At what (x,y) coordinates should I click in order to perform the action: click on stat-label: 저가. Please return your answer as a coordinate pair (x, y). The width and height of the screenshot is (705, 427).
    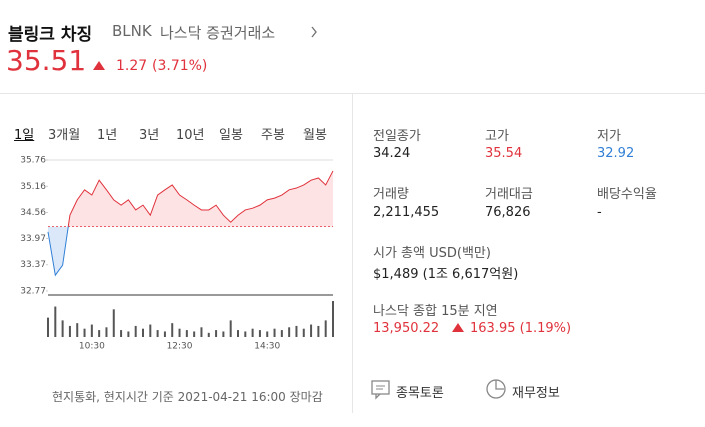
    Looking at the image, I should click on (609, 136).